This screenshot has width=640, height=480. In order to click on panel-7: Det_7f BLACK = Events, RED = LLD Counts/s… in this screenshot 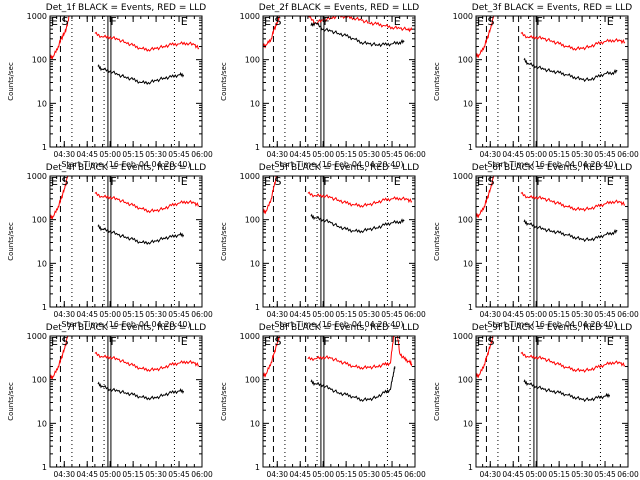, I will do `click(110, 401)`.